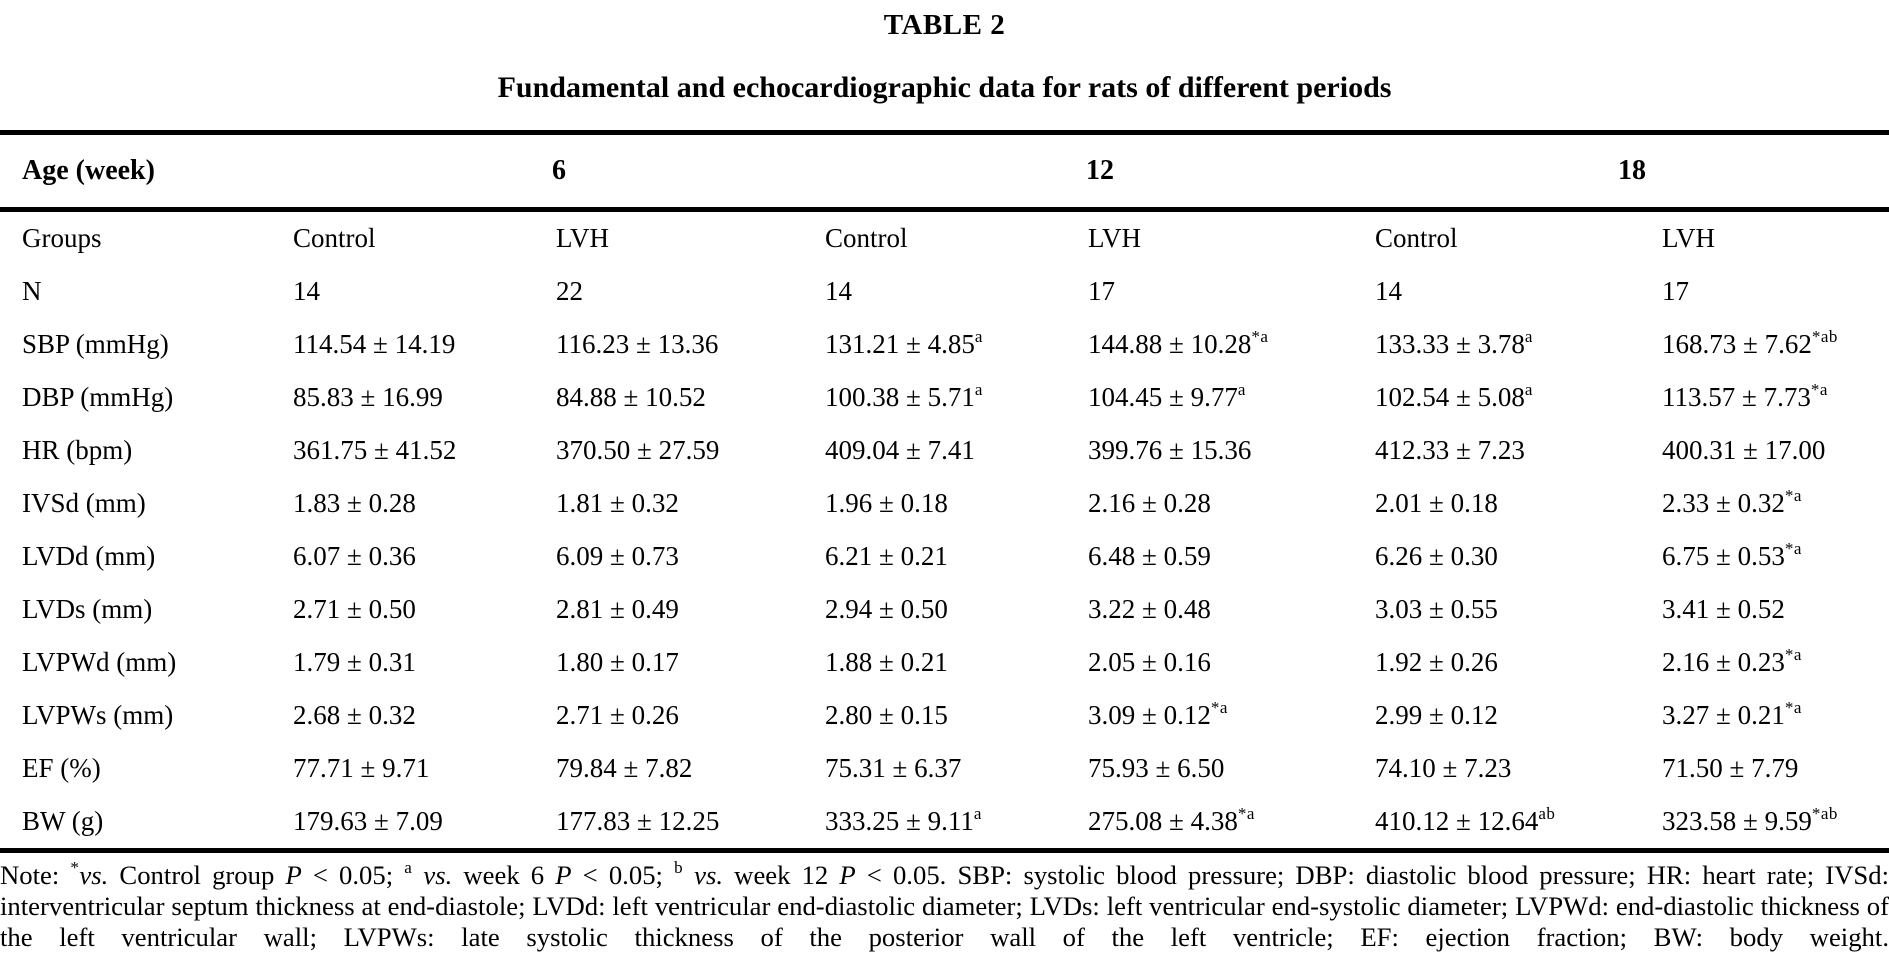 The width and height of the screenshot is (1889, 954). I want to click on data-cell: 100.38 ± 5.71a, so click(904, 396).